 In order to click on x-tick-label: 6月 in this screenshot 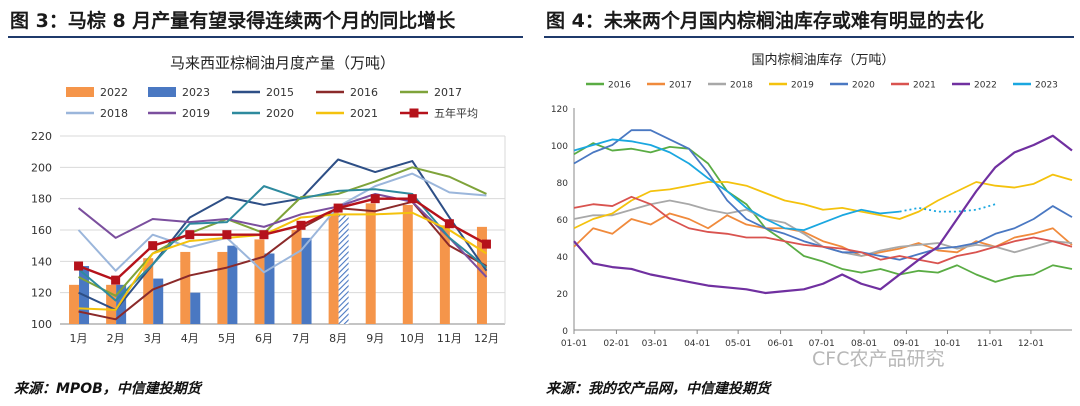, I will do `click(264, 338)`.